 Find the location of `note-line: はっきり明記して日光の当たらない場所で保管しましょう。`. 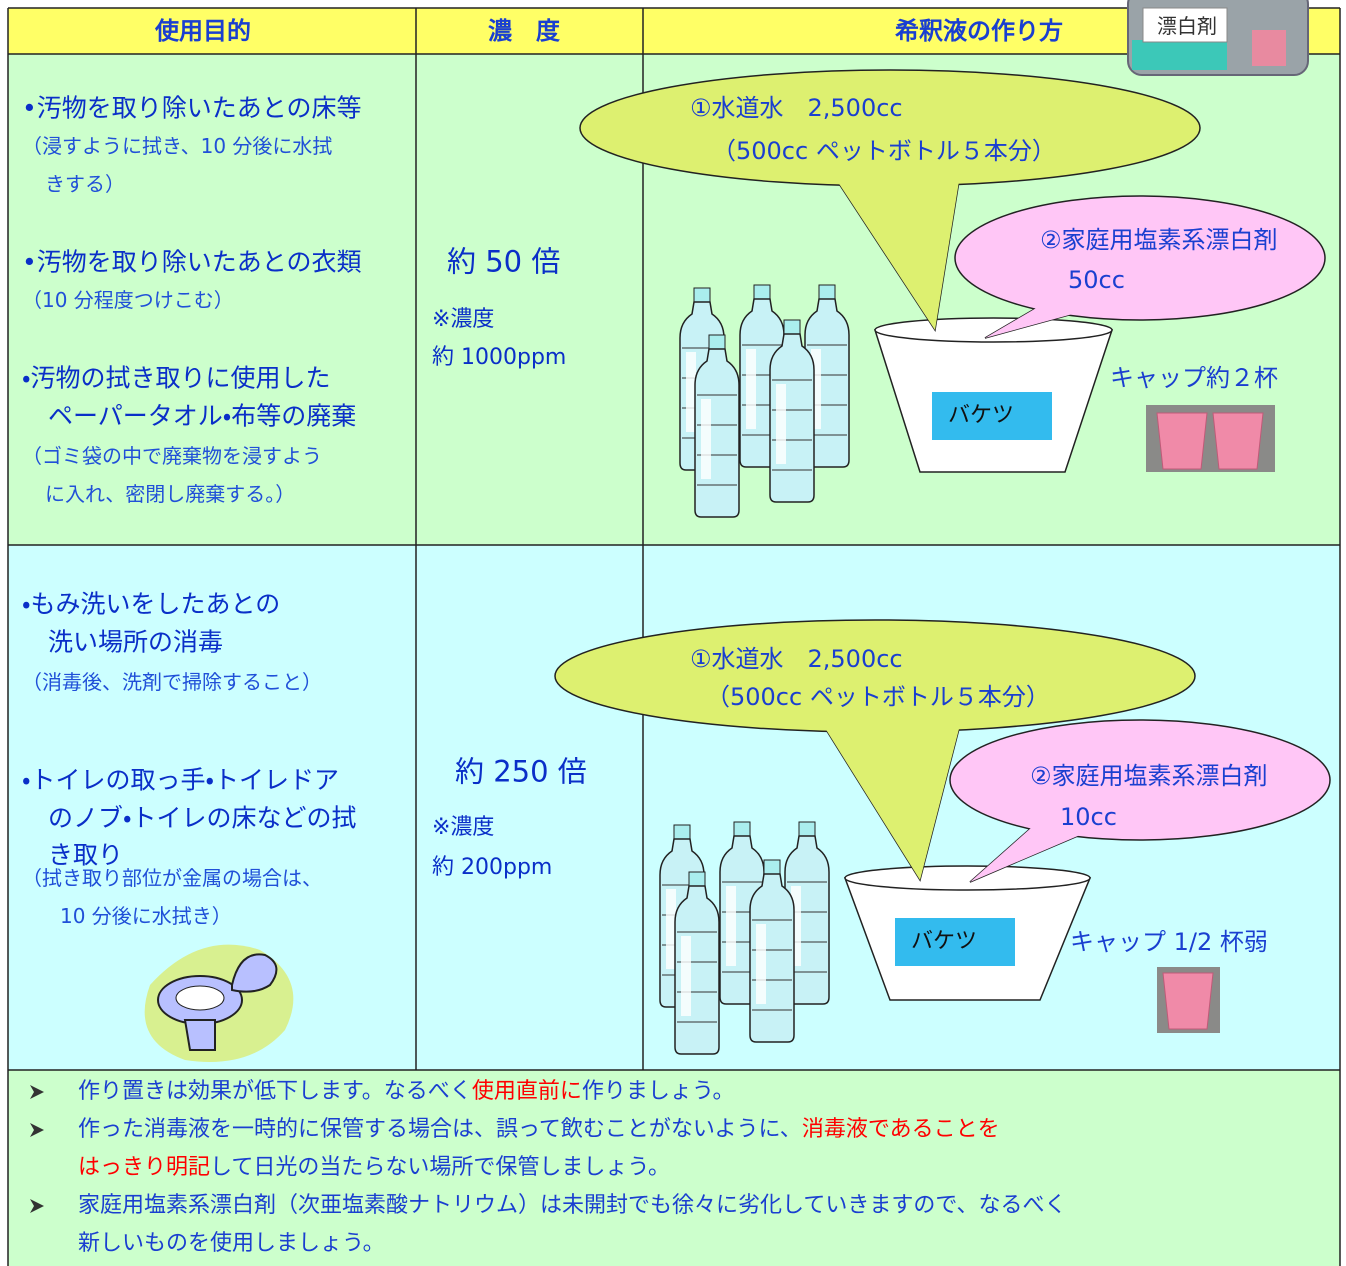

note-line: はっきり明記して日光の当たらない場所で保管しましょう。 is located at coordinates (374, 1168).